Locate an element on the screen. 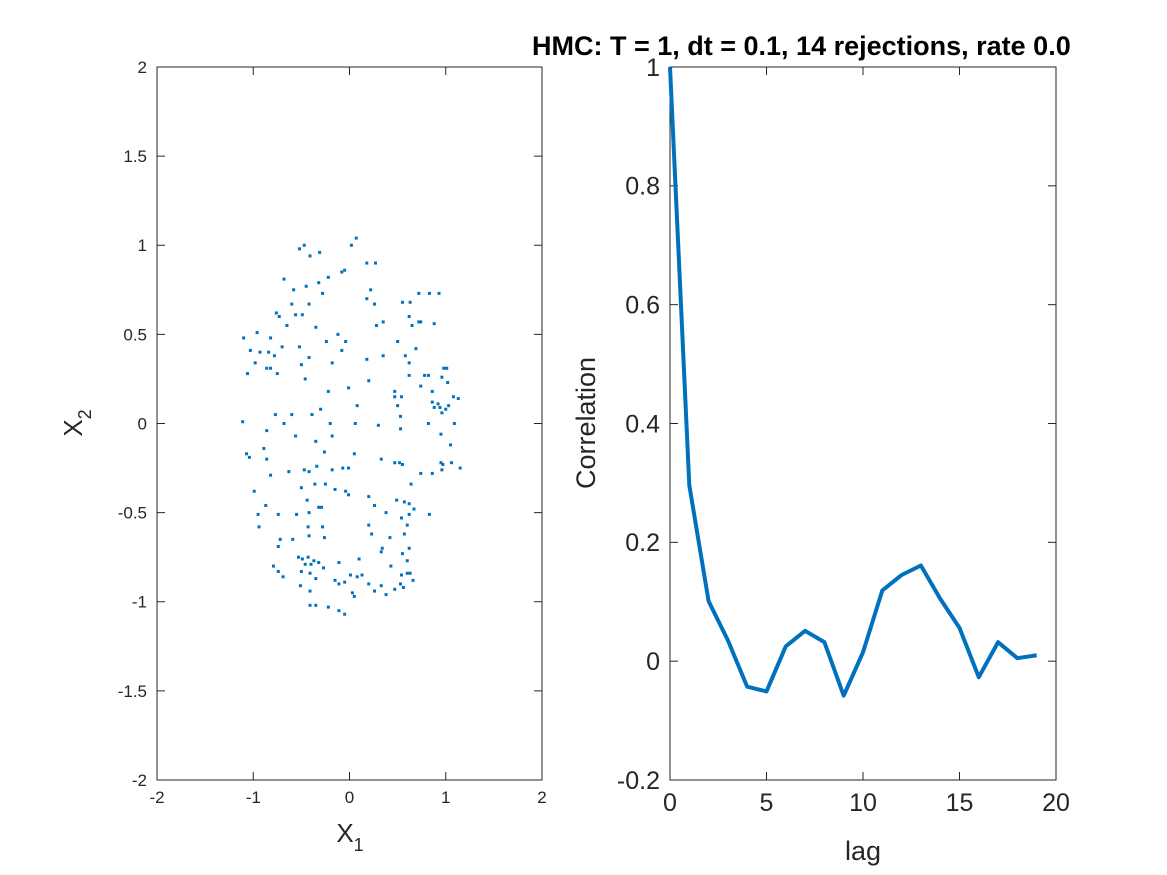 This screenshot has height=875, width=1167. autocorrelation-ytick-label: 1 is located at coordinates (653, 68).